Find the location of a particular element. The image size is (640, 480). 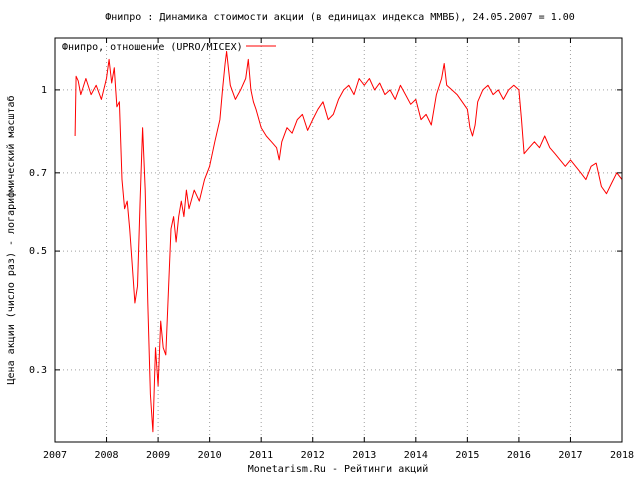

x-tick-label: 2017 is located at coordinates (570, 455).